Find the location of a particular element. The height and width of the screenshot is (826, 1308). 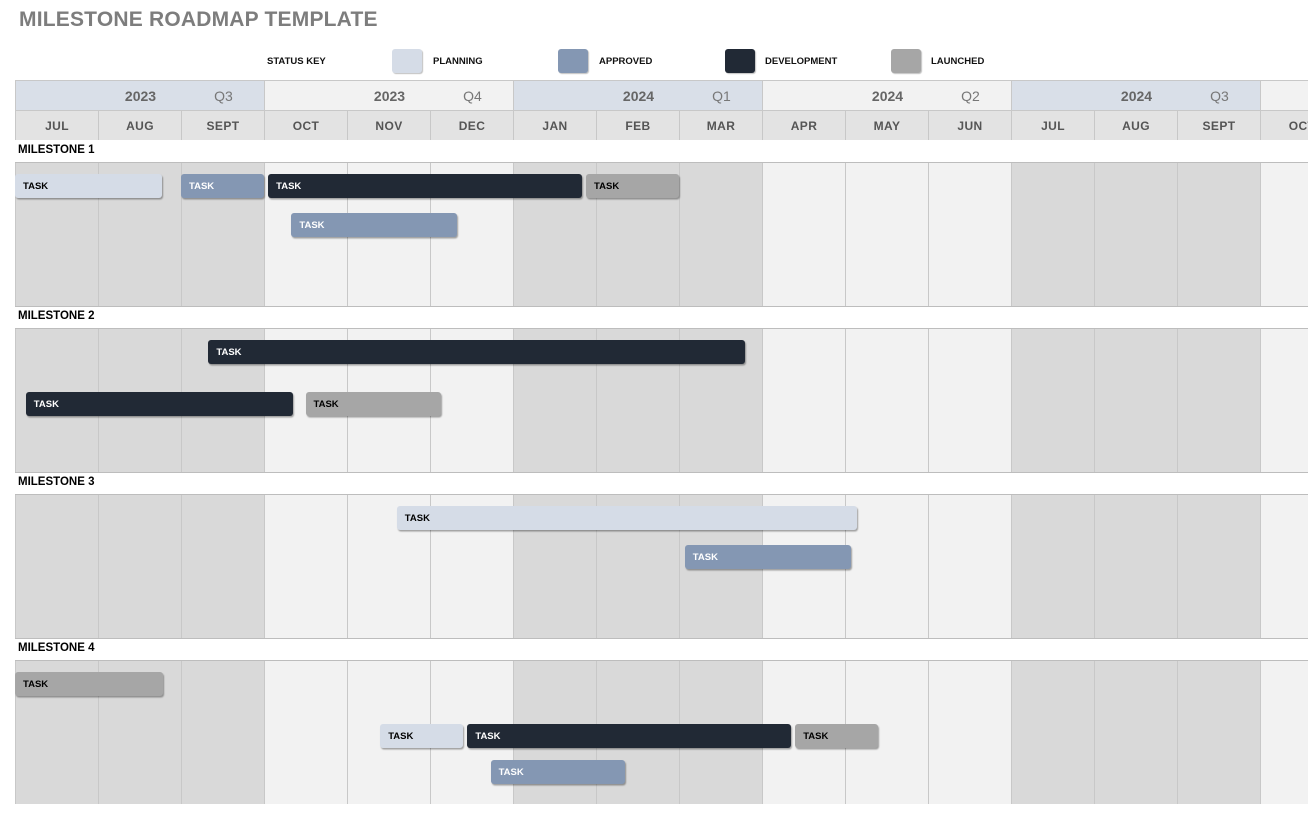

milestone-label: MILESTONE 2 is located at coordinates (56, 316).